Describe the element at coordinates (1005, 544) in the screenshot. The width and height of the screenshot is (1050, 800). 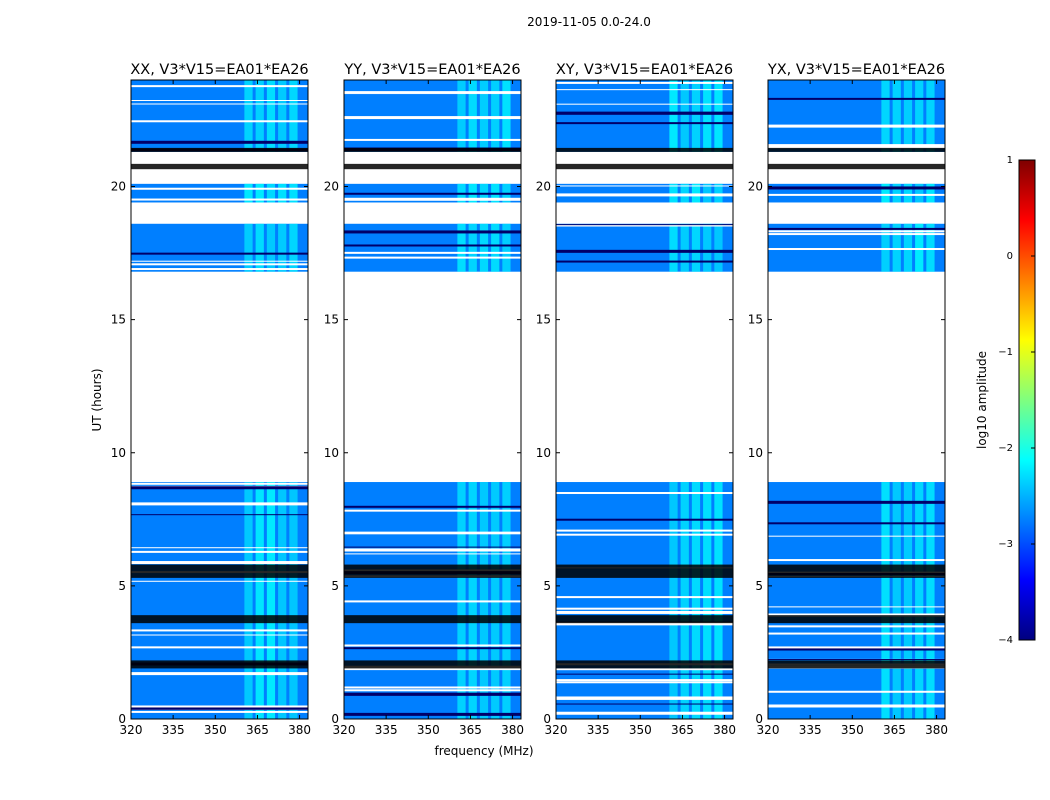
I see `colorbar-tick-label: −3` at that location.